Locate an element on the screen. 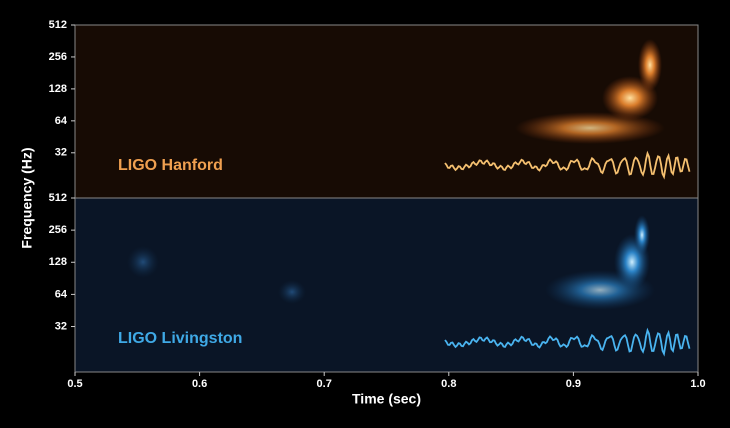 The width and height of the screenshot is (730, 428). x-tick-label: 0.6 is located at coordinates (199, 384).